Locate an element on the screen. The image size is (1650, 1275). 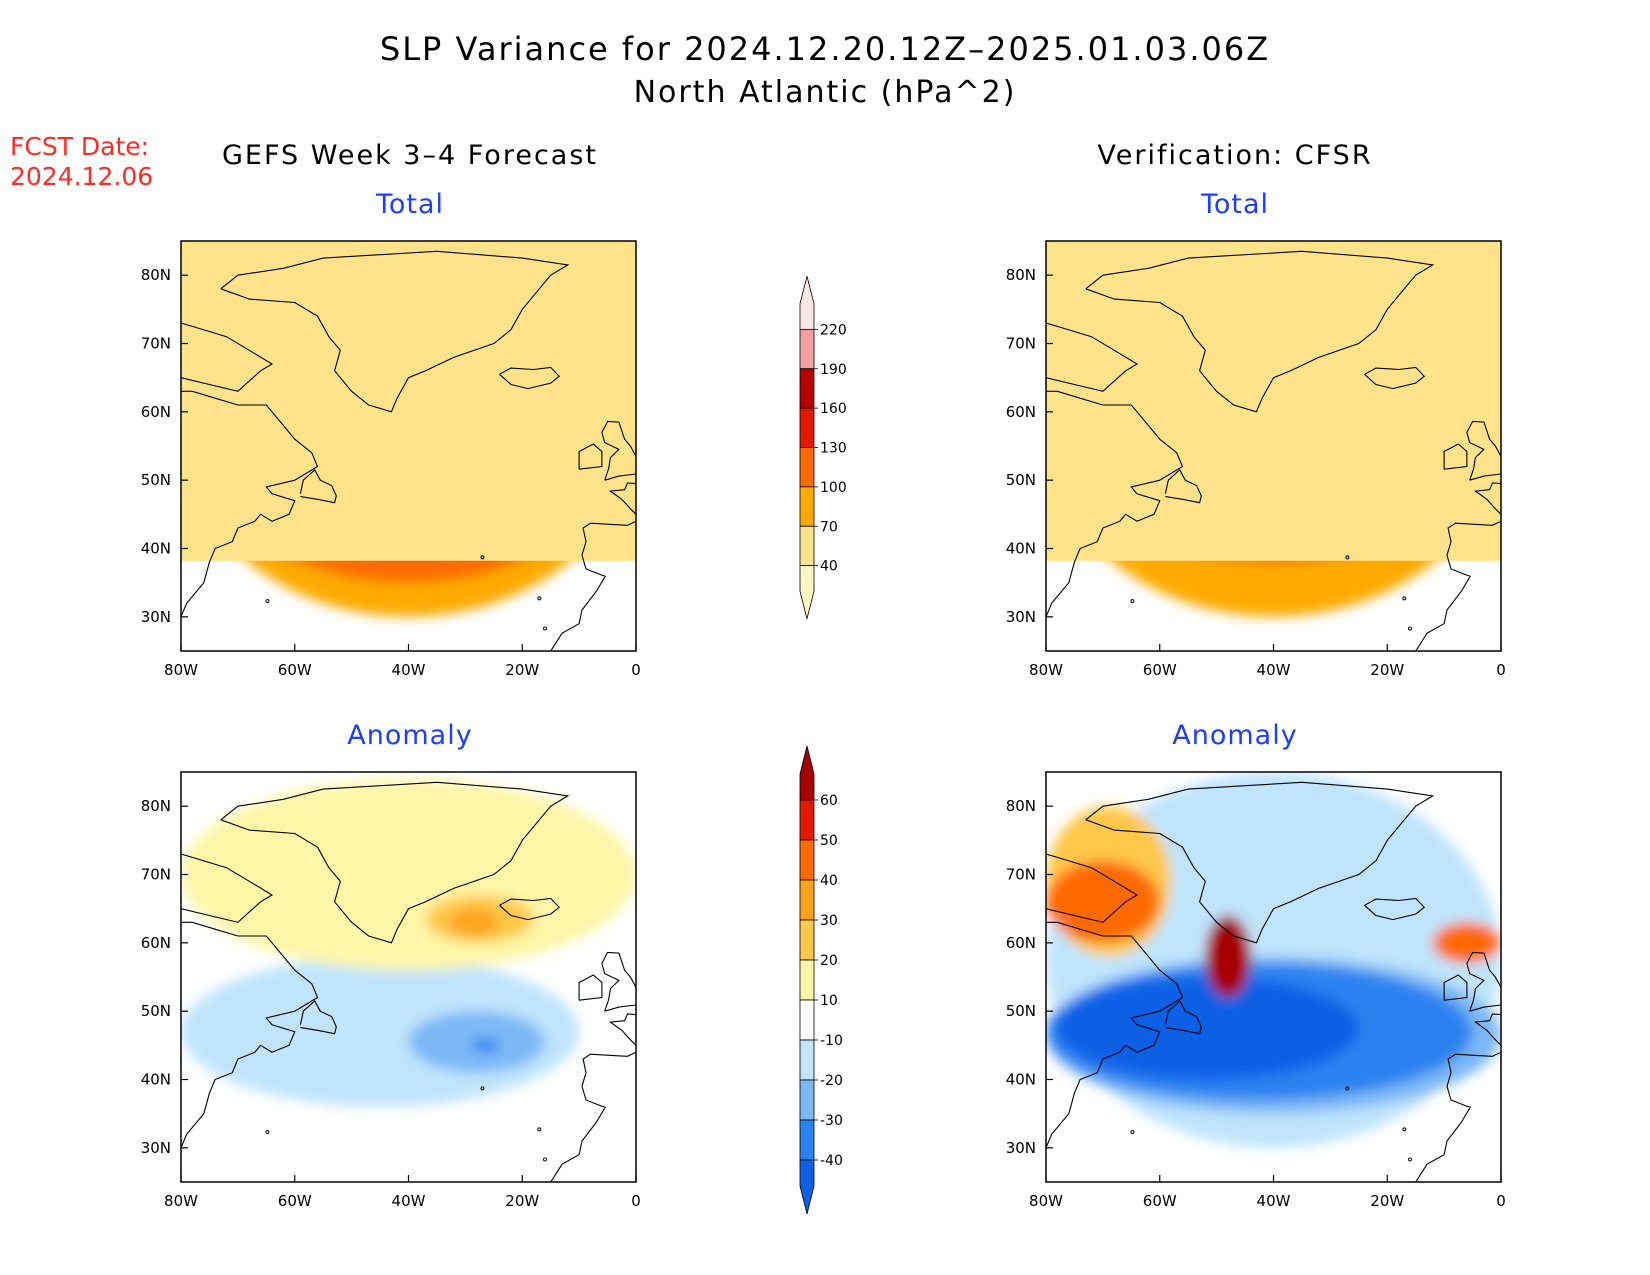
lat-tick-label: 40N is located at coordinates (156, 549).